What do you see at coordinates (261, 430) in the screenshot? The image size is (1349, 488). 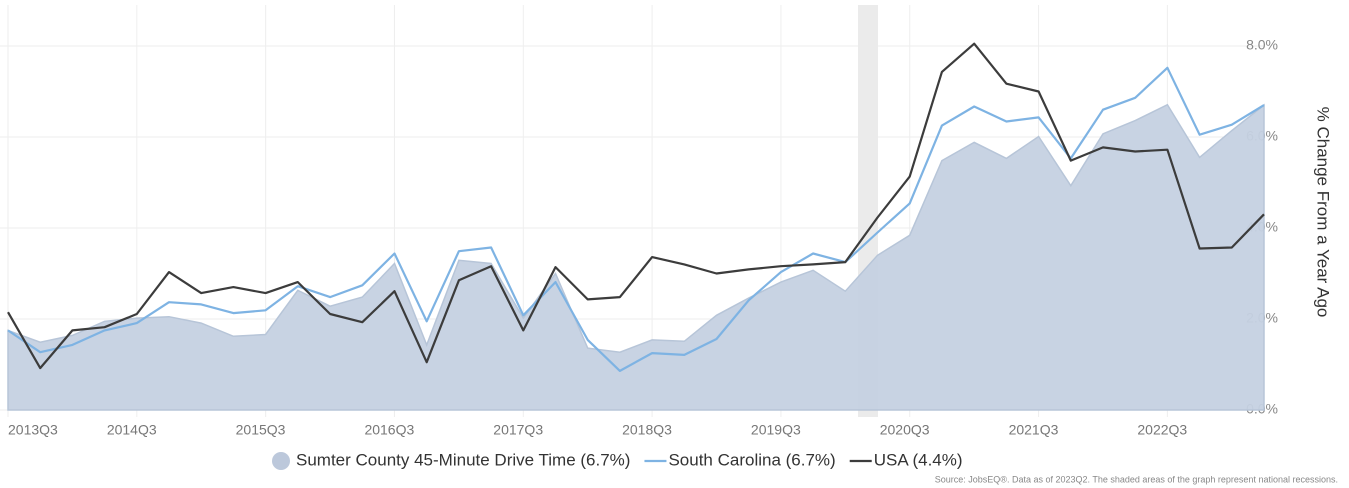 I see `x-tick-label: 2015Q3` at bounding box center [261, 430].